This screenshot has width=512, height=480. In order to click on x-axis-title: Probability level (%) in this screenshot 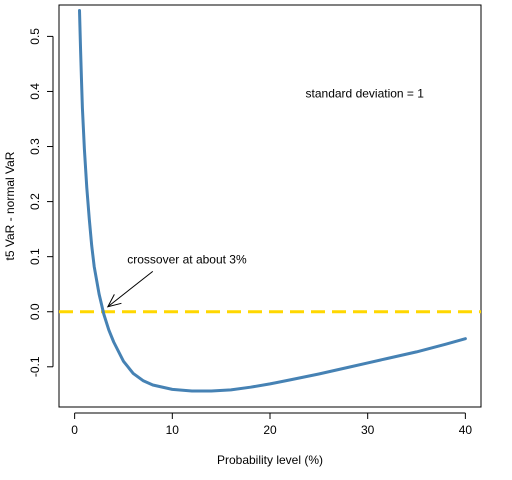, I will do `click(270, 460)`.